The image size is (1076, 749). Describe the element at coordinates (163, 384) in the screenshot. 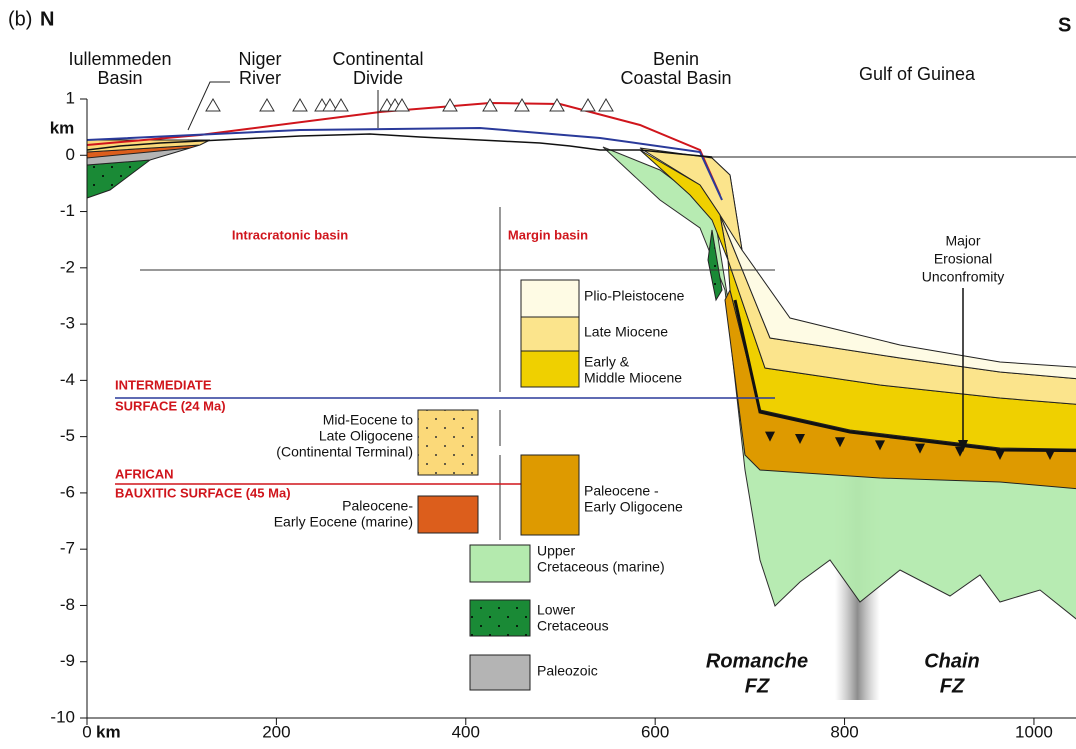

I see `surface-label: INTERMEDIATE` at that location.